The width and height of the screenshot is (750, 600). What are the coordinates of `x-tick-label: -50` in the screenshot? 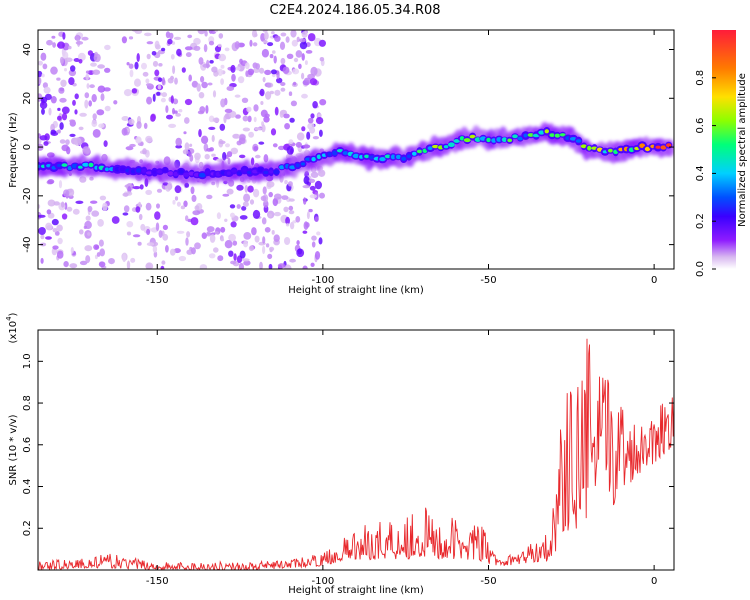 It's located at (488, 581).